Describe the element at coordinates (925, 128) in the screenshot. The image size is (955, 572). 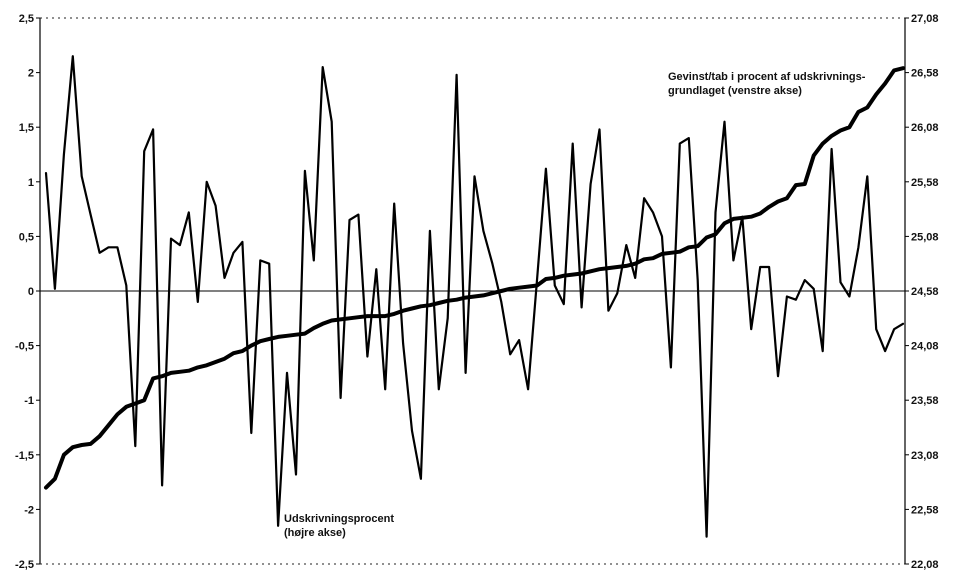
I see `right-tick-label: 26,08` at that location.